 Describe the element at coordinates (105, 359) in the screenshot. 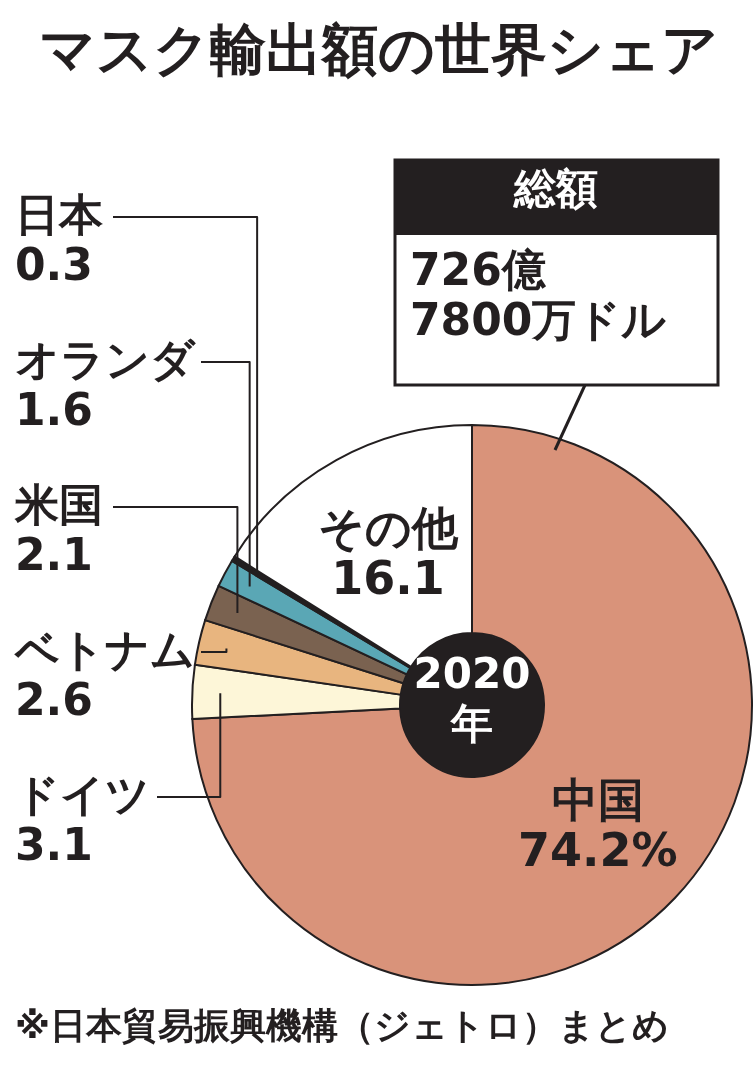

I see `slice-label: オランダ` at that location.